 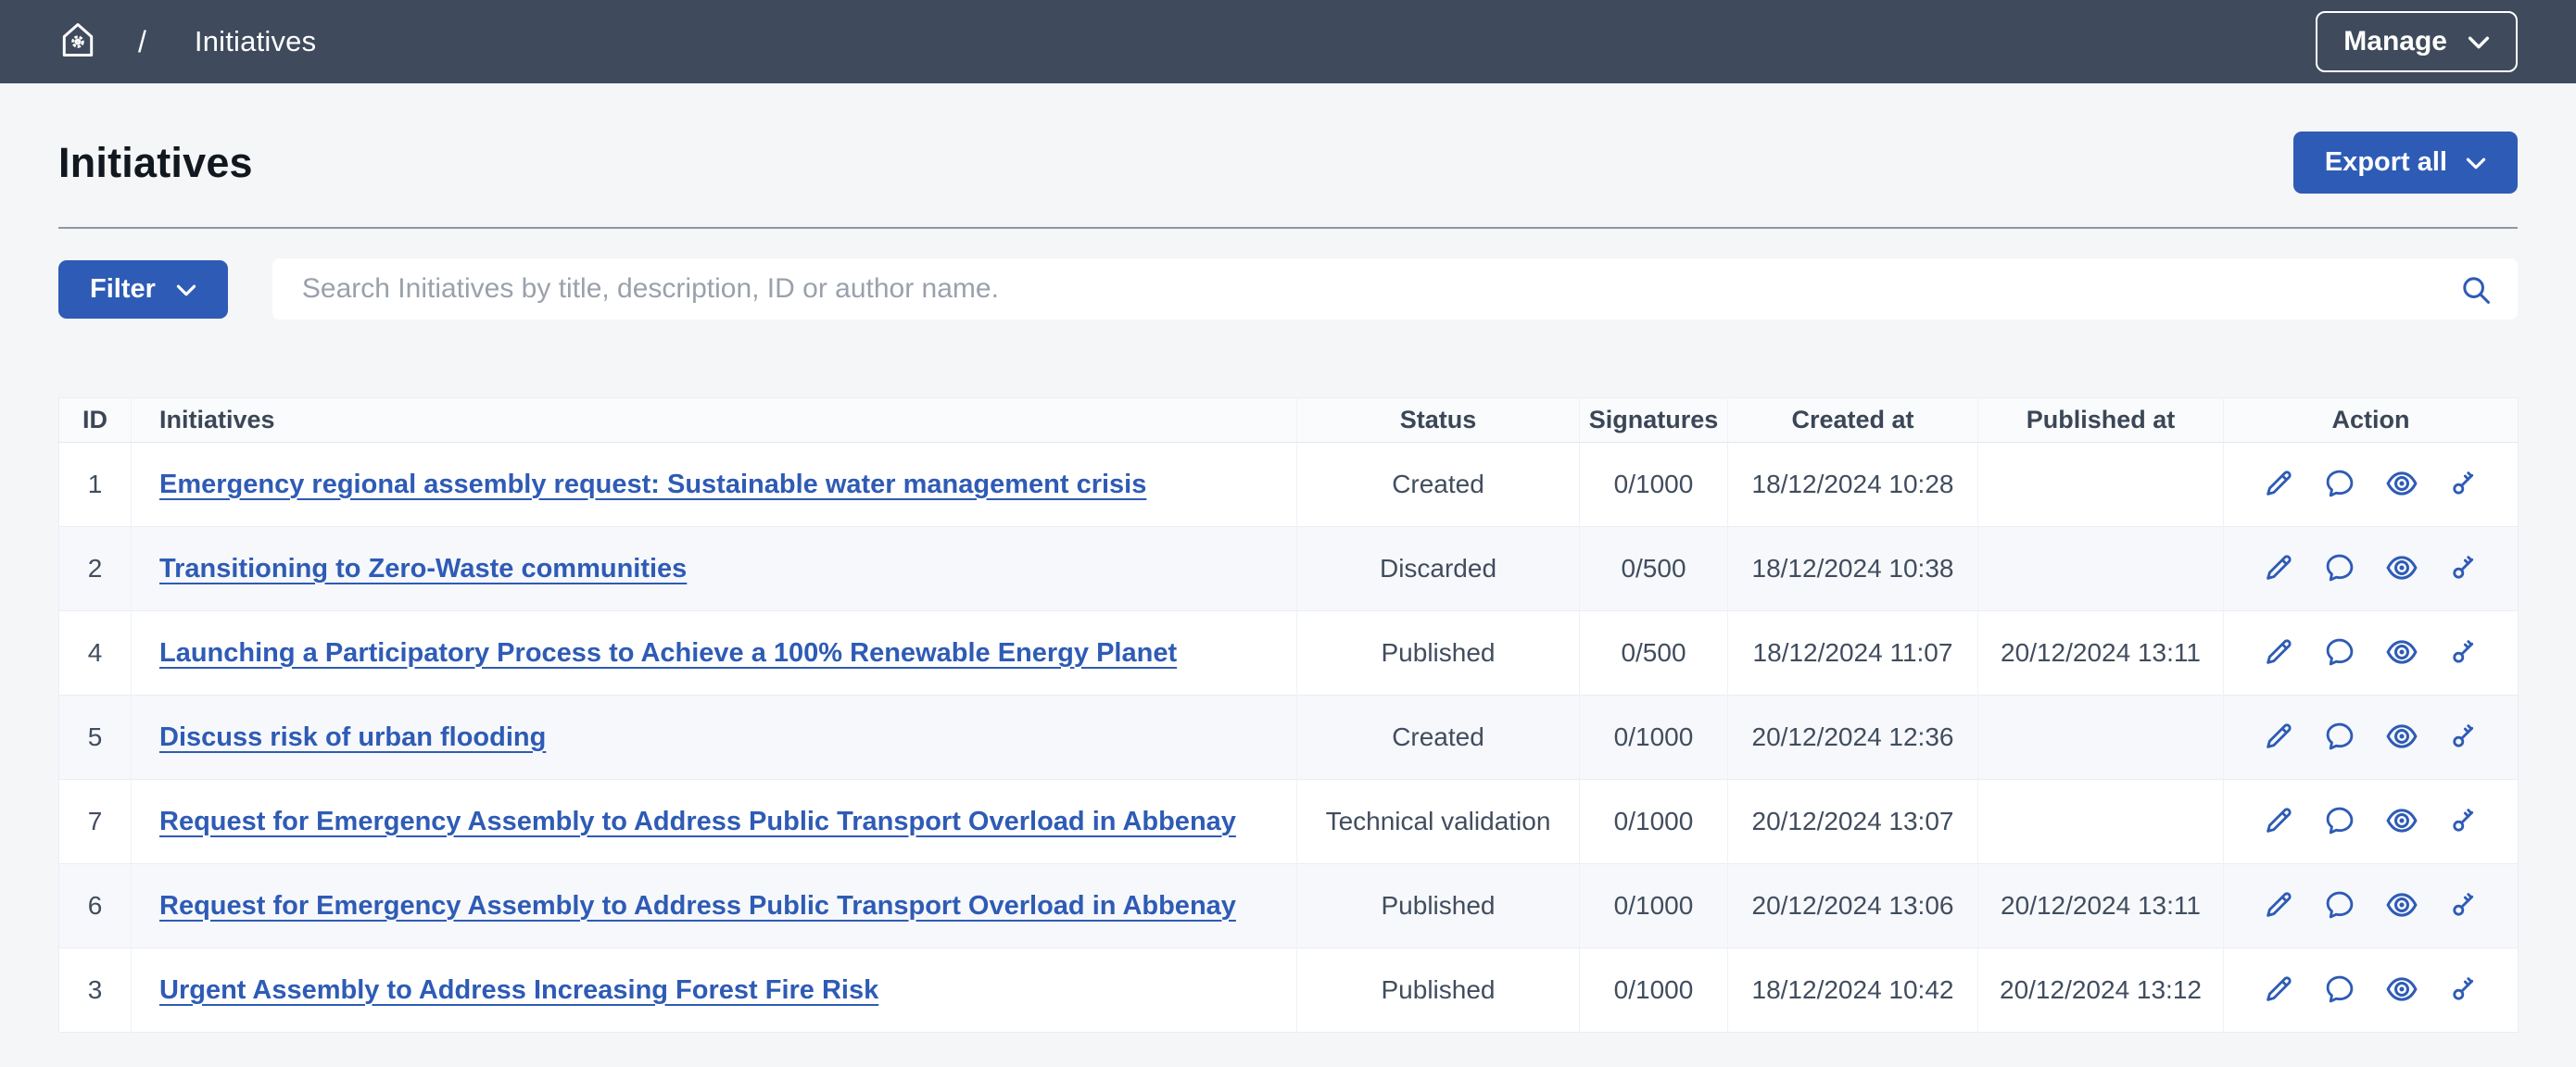 I want to click on search-input, so click(x=1395, y=289).